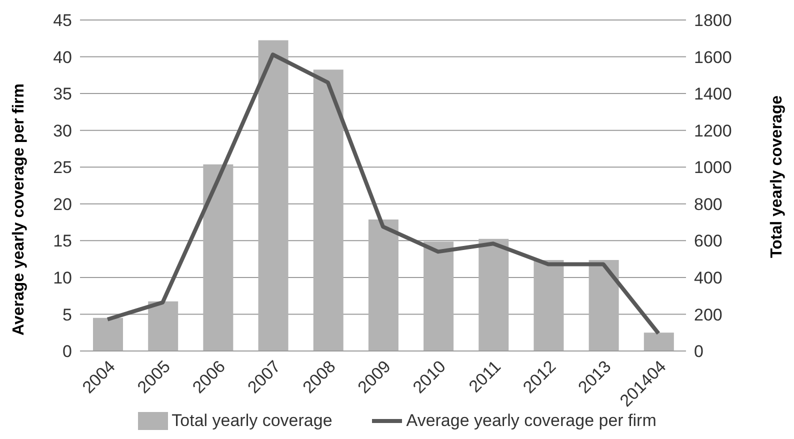 This screenshot has height=439, width=794. Describe the element at coordinates (713, 20) in the screenshot. I see `y2-tick-label: 1800` at that location.